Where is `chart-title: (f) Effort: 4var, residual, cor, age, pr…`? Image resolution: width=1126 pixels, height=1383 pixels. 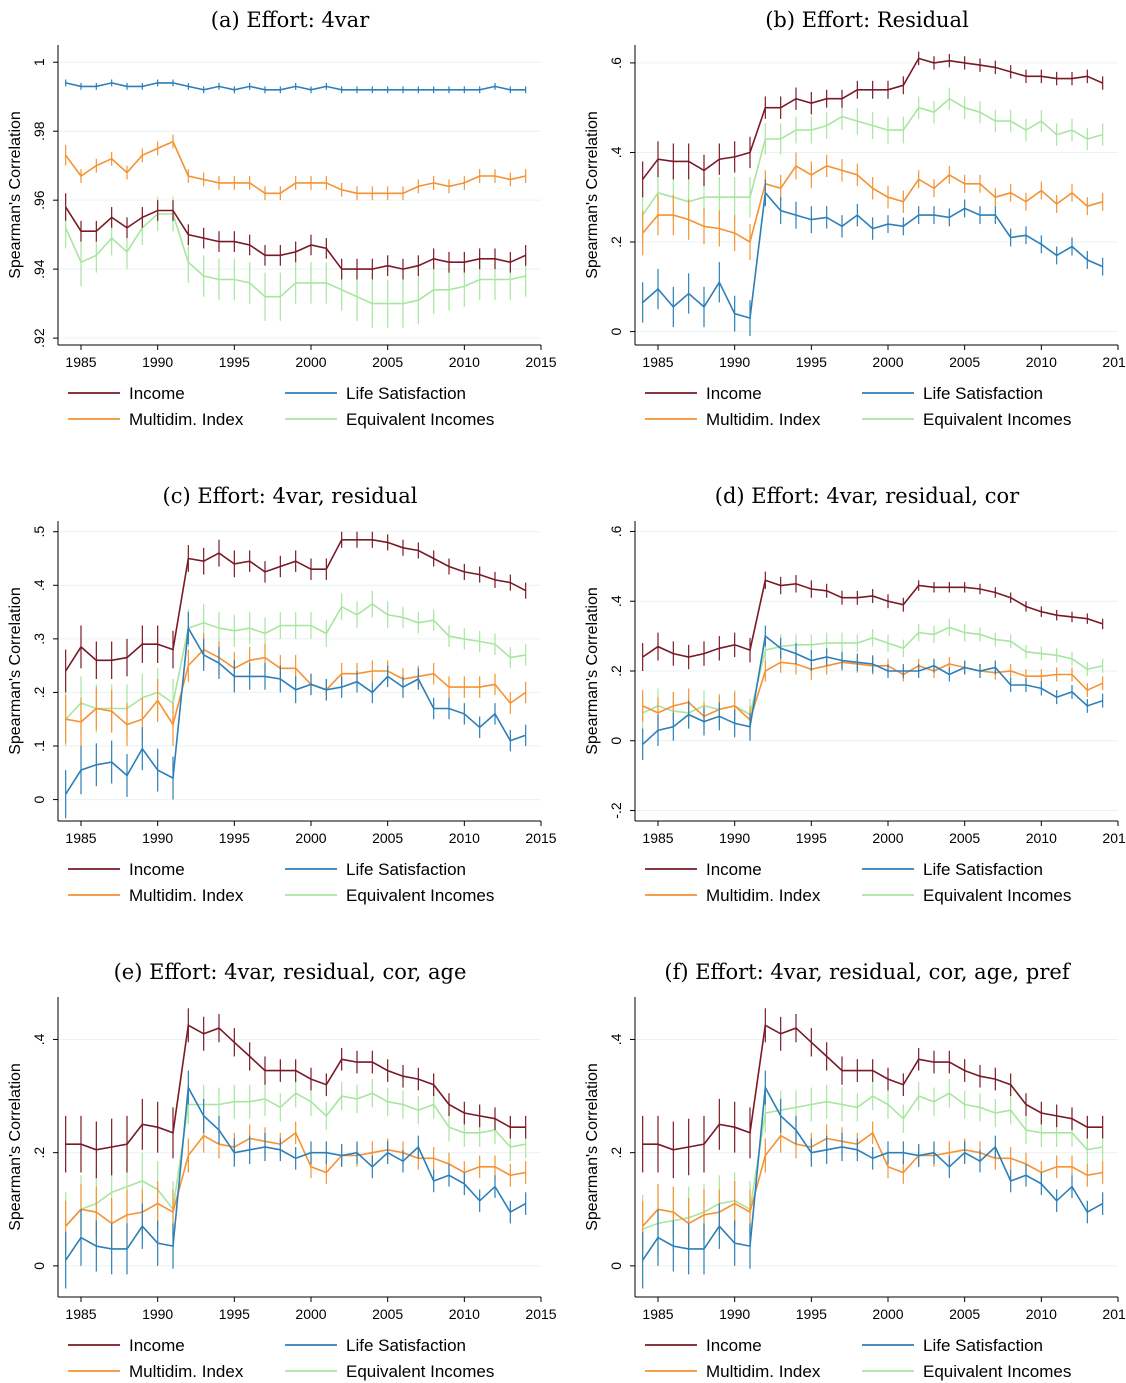
chart-title: (f) Effort: 4var, residual, cor, age, pr… is located at coordinates (867, 972).